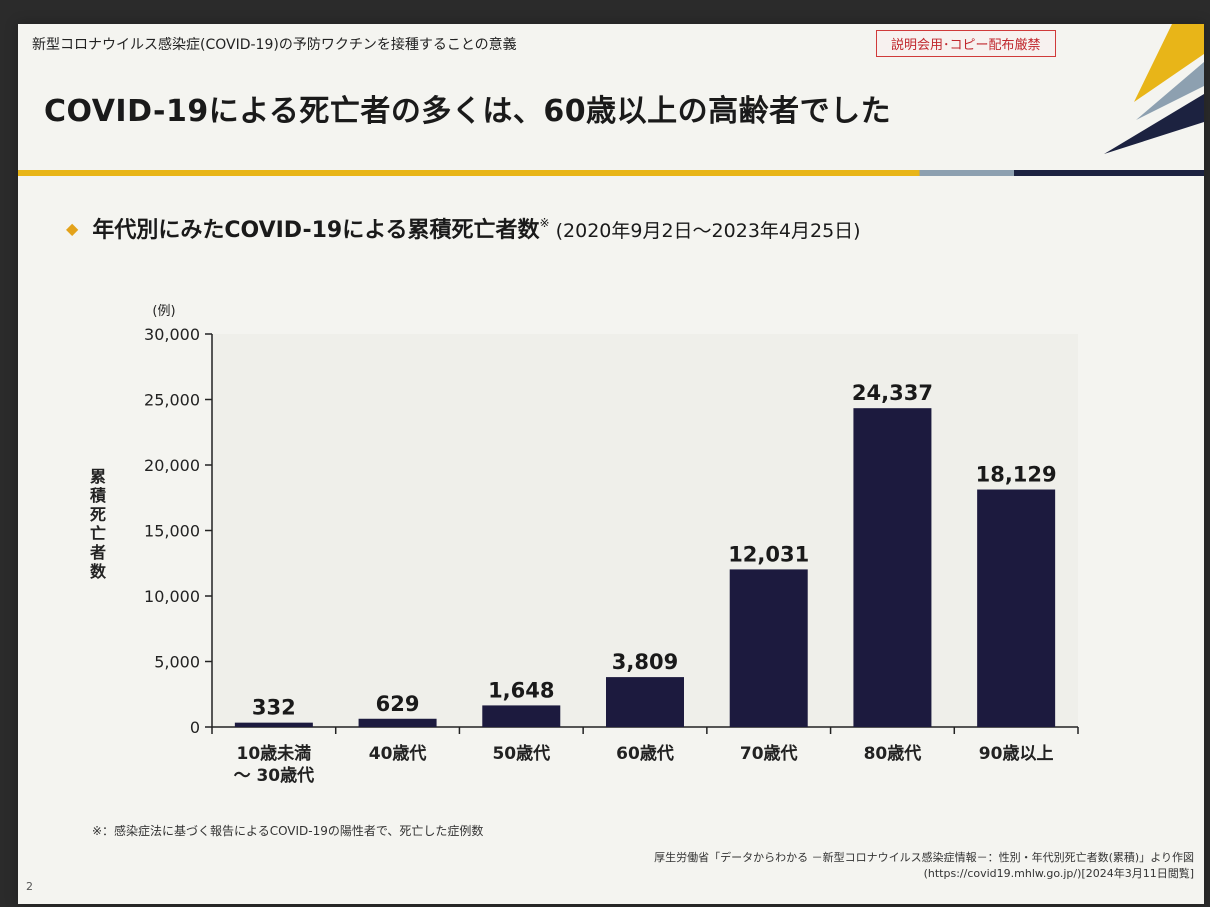 The height and width of the screenshot is (907, 1210). What do you see at coordinates (521, 690) in the screenshot?
I see `data-label: 1,648` at bounding box center [521, 690].